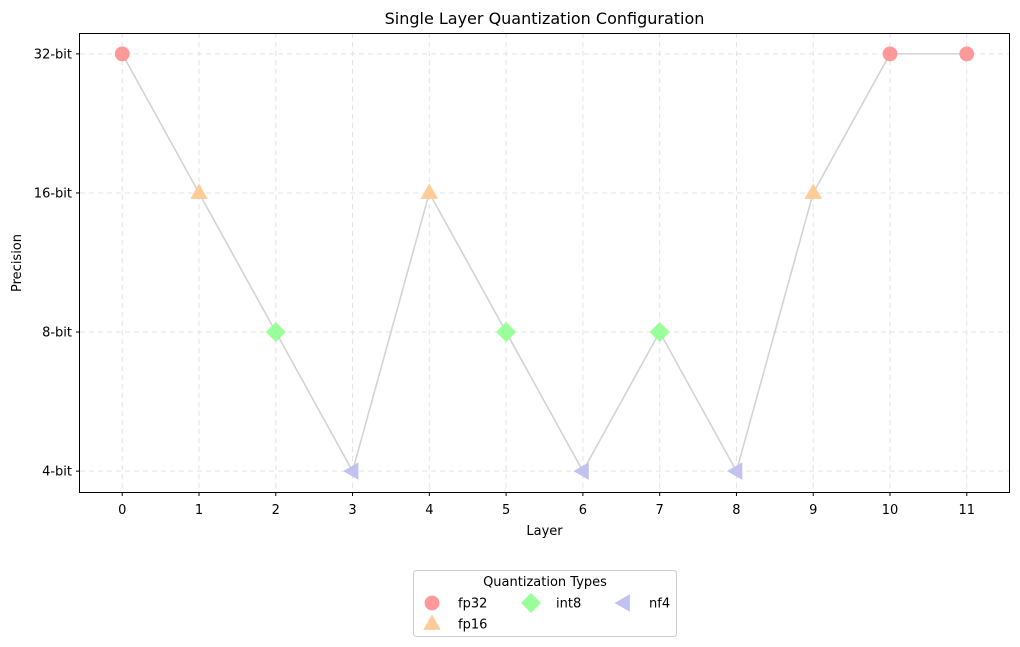  Describe the element at coordinates (966, 510) in the screenshot. I see `x-tick-label: 11` at that location.